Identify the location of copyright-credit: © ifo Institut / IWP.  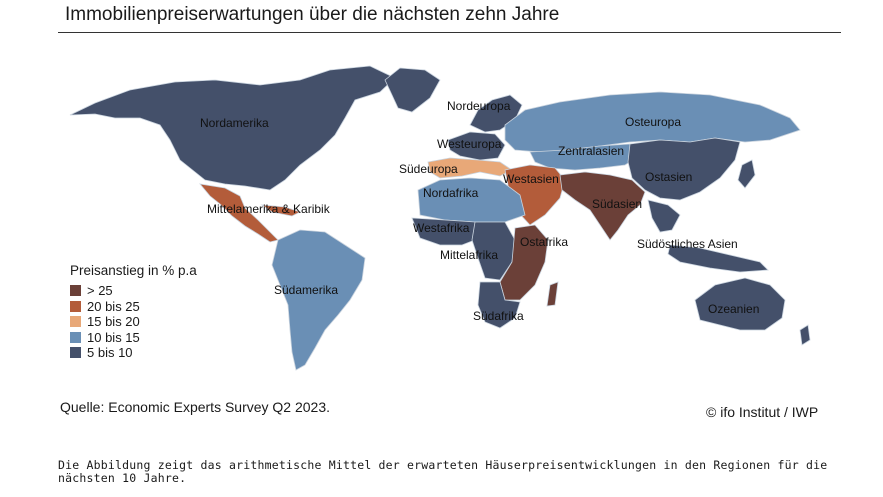
(762, 412).